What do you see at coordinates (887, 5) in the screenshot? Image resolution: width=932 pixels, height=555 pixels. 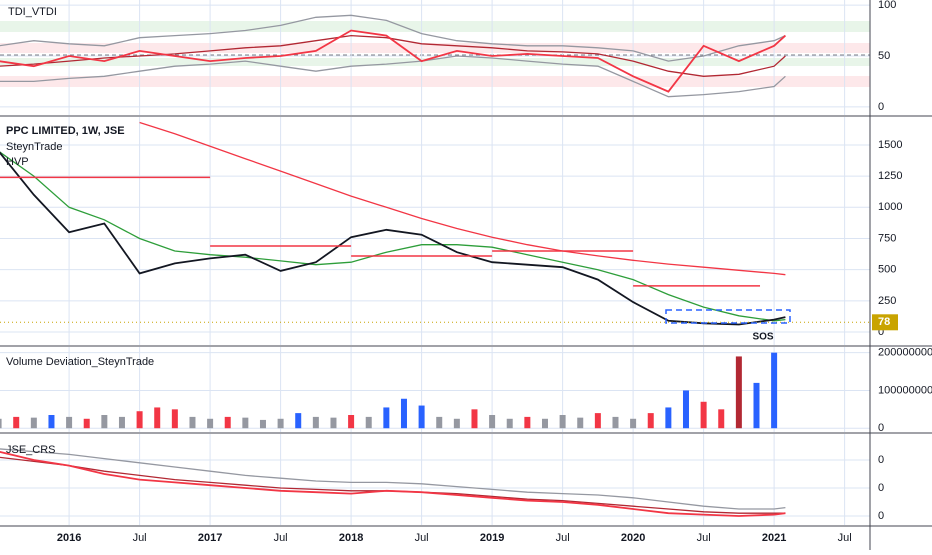 I see `y-tick-label: 100` at bounding box center [887, 5].